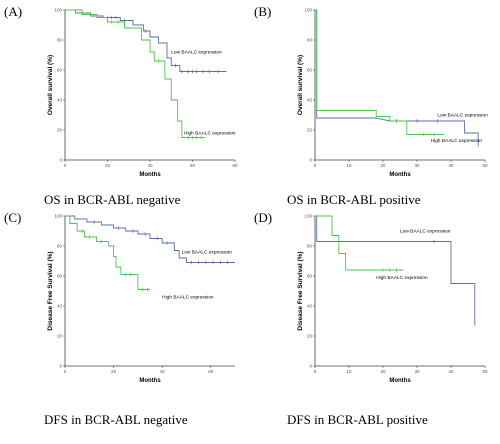 This screenshot has width=500, height=444. Describe the element at coordinates (112, 199) in the screenshot. I see `caption-os-negative: OS in BCR-ABL negative` at that location.